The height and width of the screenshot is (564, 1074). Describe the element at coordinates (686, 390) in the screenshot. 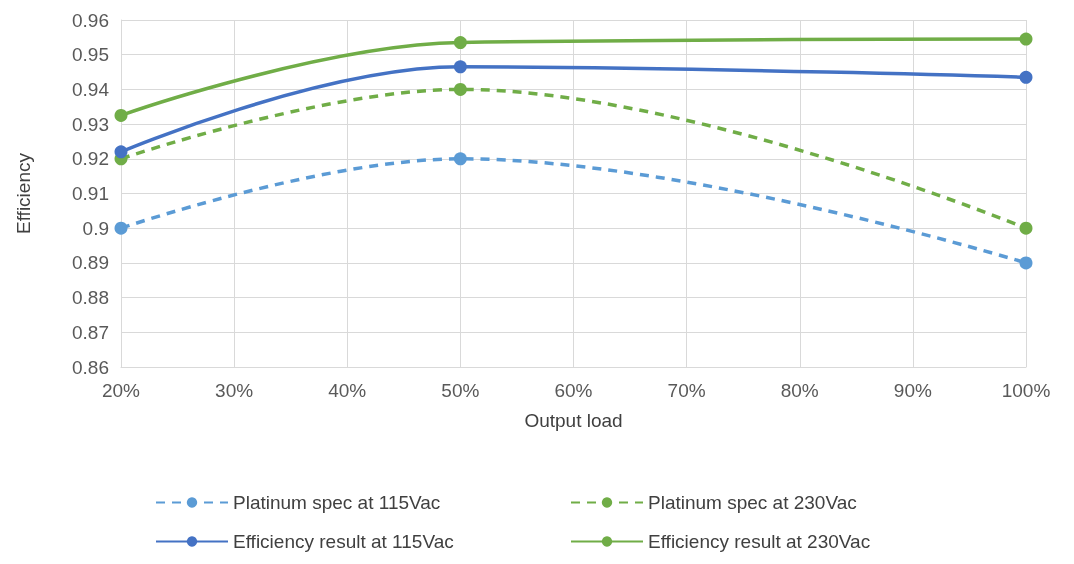

I see `x-tick-label: 70%` at that location.